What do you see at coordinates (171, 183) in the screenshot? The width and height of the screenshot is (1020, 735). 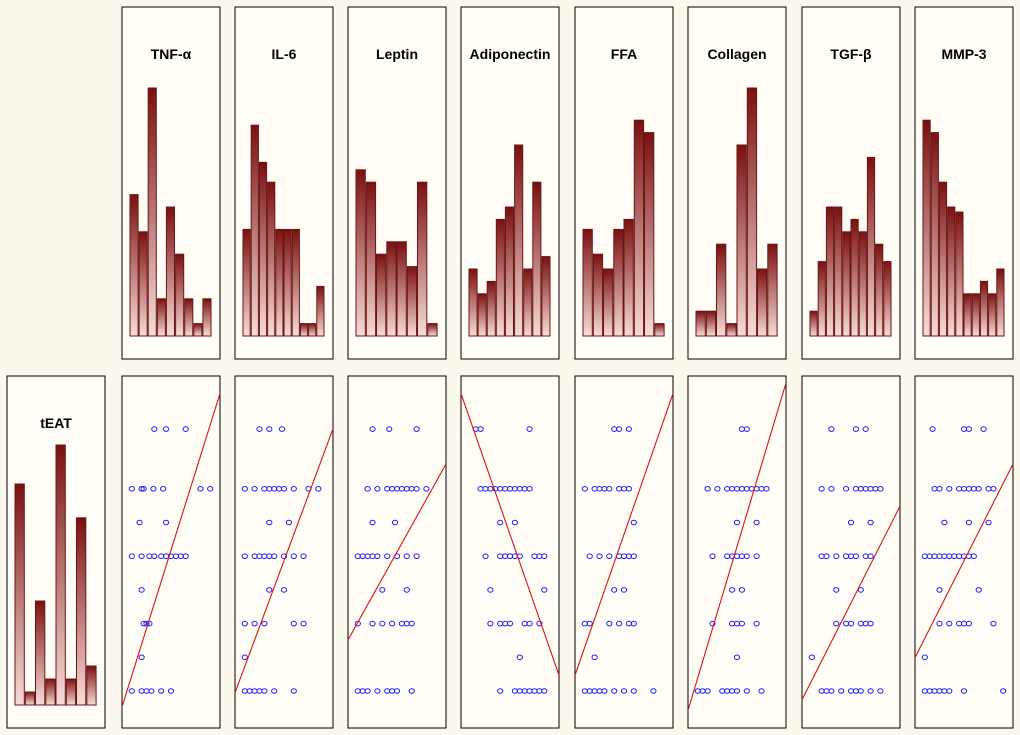 I see `histogram-panel-var-0: TNF-α` at bounding box center [171, 183].